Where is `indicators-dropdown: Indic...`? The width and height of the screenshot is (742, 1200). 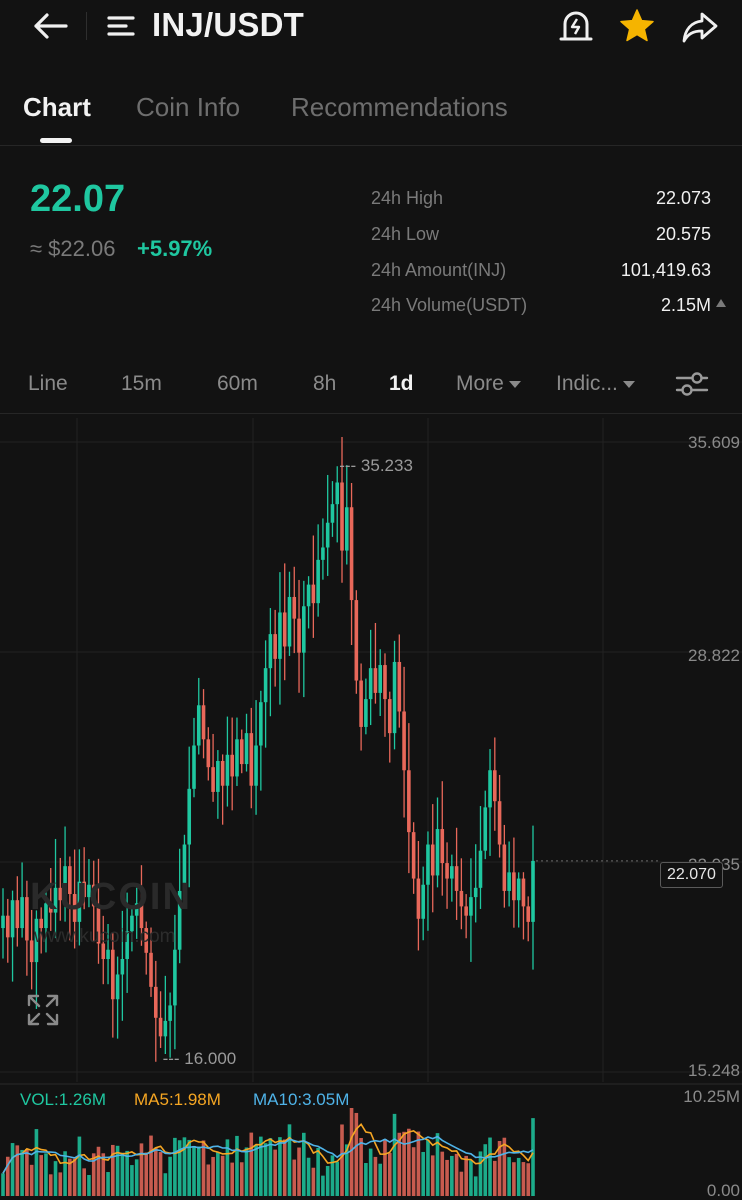 indicators-dropdown: Indic... is located at coordinates (595, 384).